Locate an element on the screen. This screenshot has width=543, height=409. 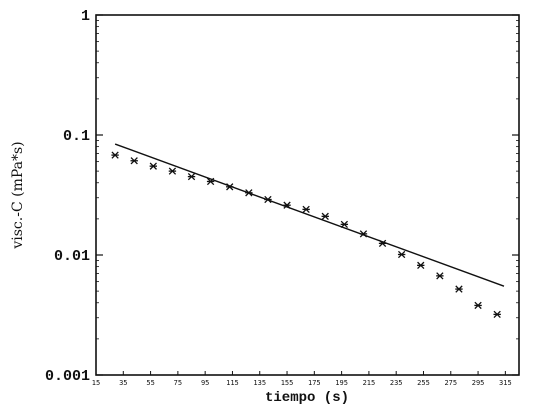
x-tick-label: 195 is located at coordinates (341, 383).